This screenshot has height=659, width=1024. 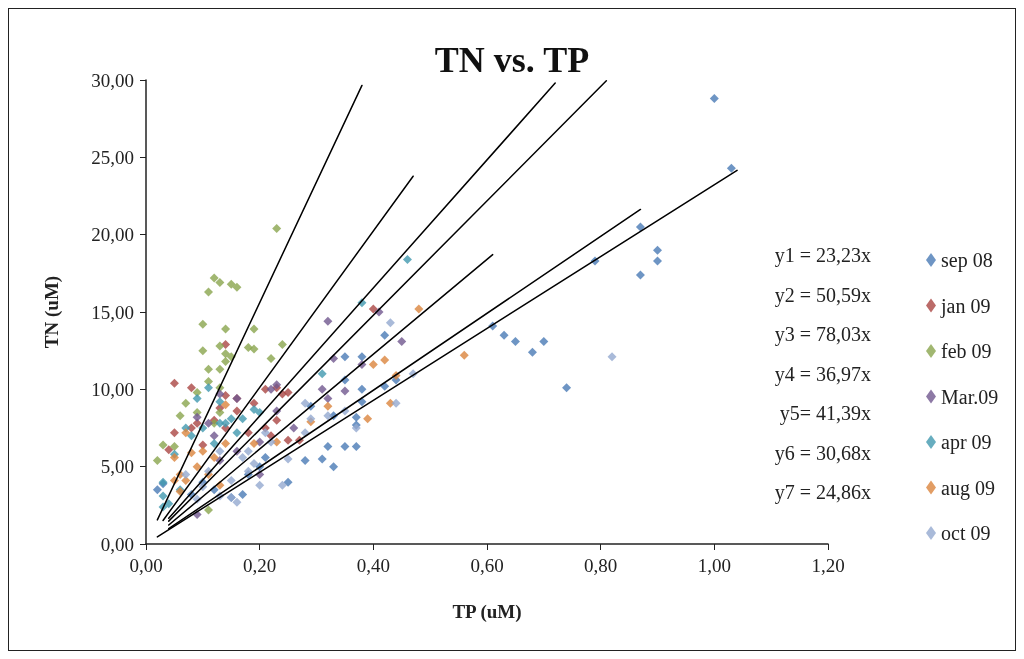 What do you see at coordinates (117, 467) in the screenshot?
I see `y-tick-label: 5,00` at bounding box center [117, 467].